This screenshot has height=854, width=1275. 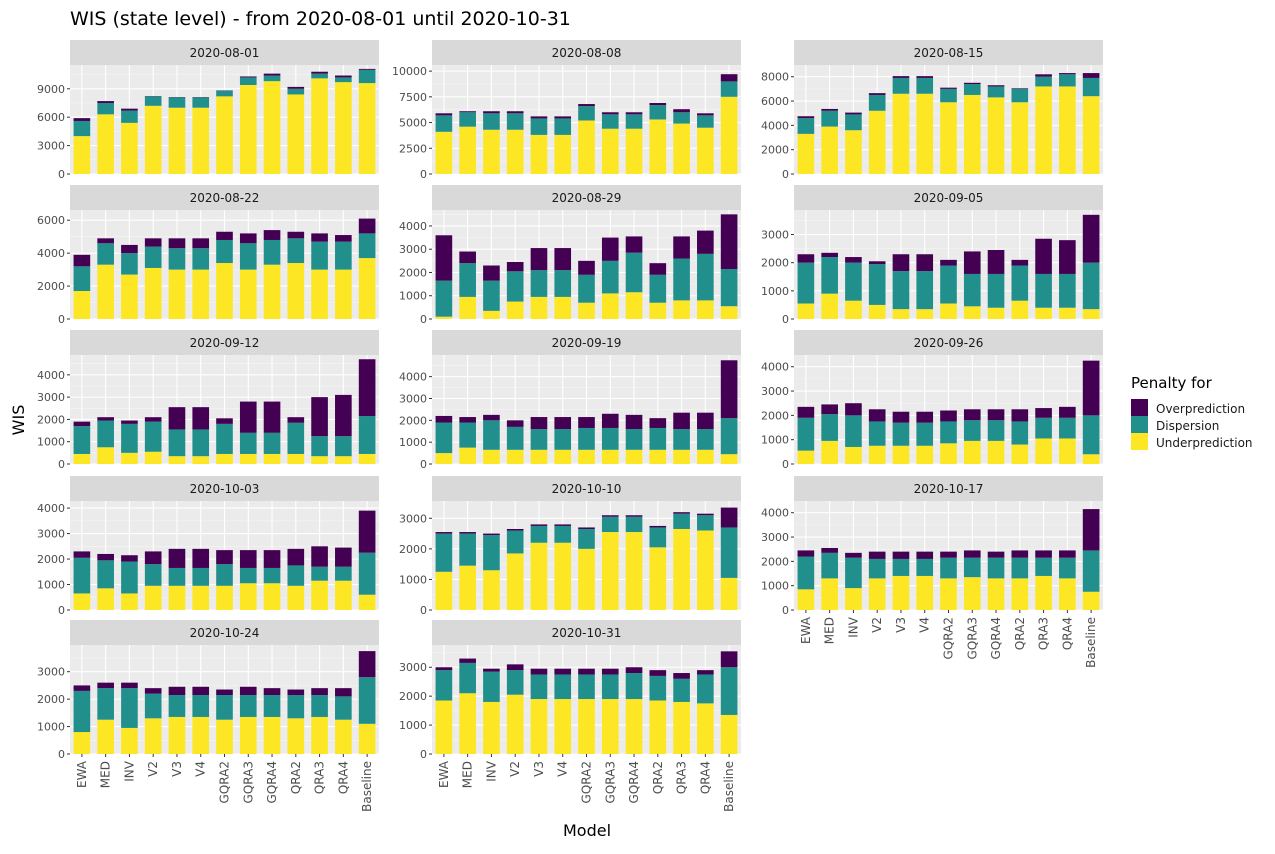 What do you see at coordinates (444, 774) in the screenshot?
I see `x-tick-label: EWA` at bounding box center [444, 774].